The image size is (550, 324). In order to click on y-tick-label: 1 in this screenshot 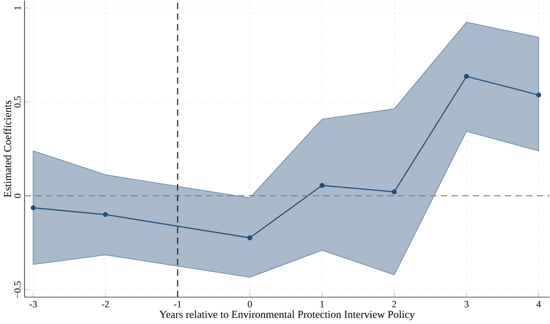, I will do `click(17, 8)`.